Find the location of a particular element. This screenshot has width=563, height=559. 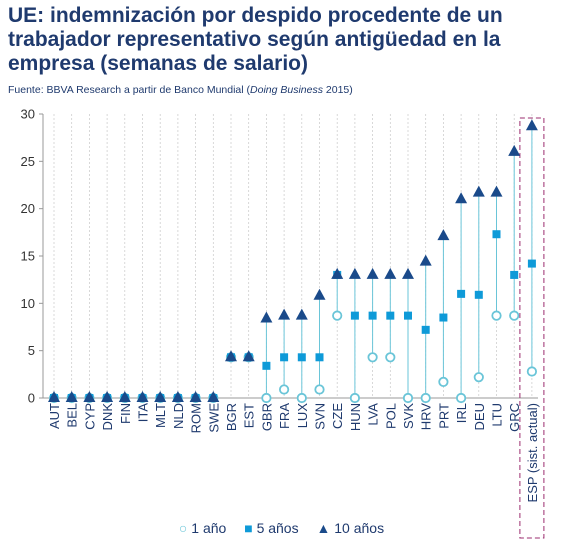

y-tick-label: 10 is located at coordinates (28, 303).